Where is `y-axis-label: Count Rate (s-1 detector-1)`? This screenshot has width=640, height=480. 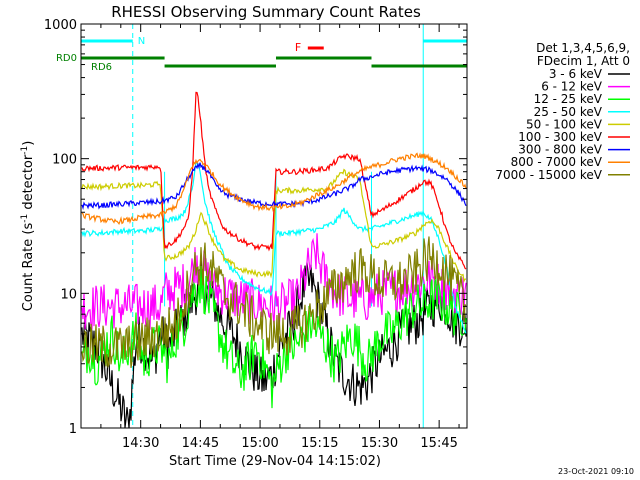
y-axis-label: Count Rate (s-1 detector-1) is located at coordinates (28, 226).